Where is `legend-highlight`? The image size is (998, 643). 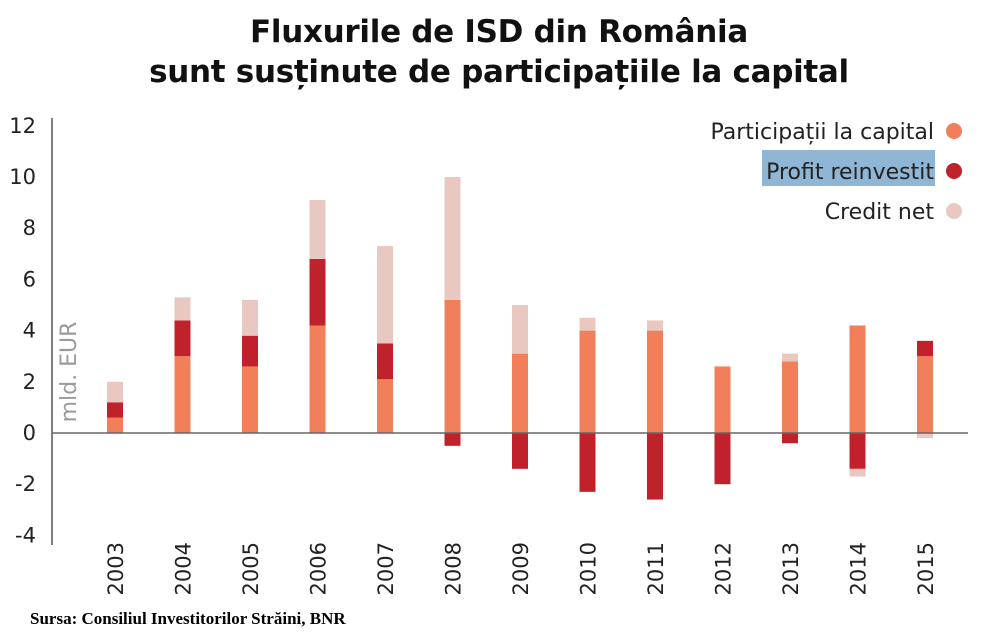
legend-highlight is located at coordinates (848, 168).